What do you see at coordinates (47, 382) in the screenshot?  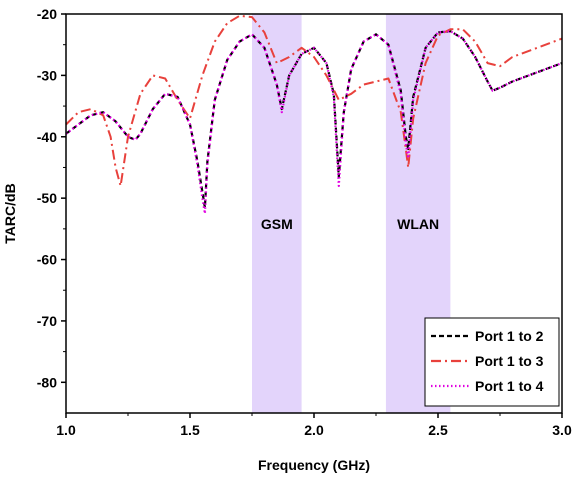 I see `y-tick-label: -80` at bounding box center [47, 382].